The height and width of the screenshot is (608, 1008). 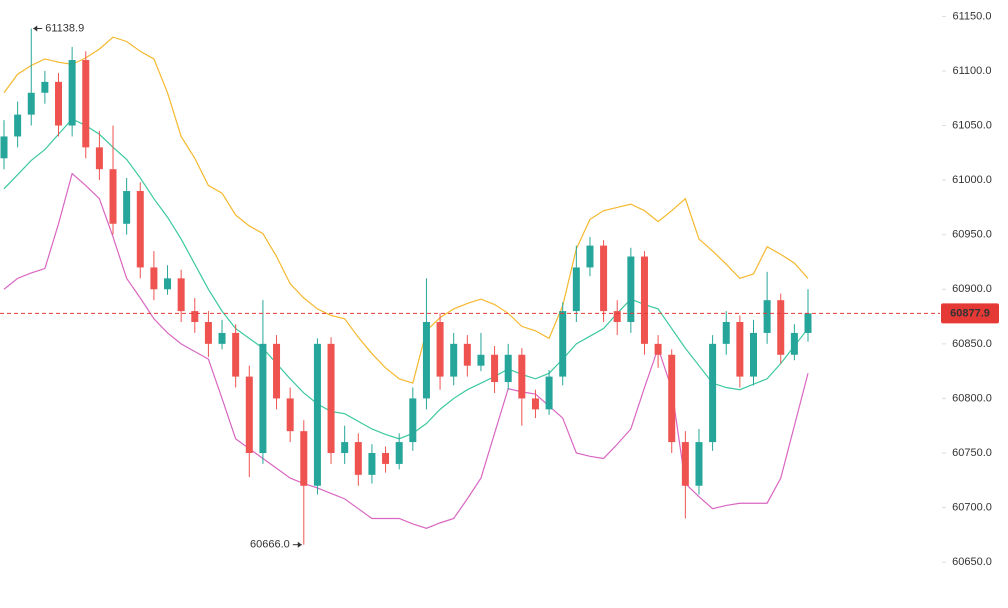 What do you see at coordinates (972, 344) in the screenshot?
I see `y-tick-label: 60850.0` at bounding box center [972, 344].